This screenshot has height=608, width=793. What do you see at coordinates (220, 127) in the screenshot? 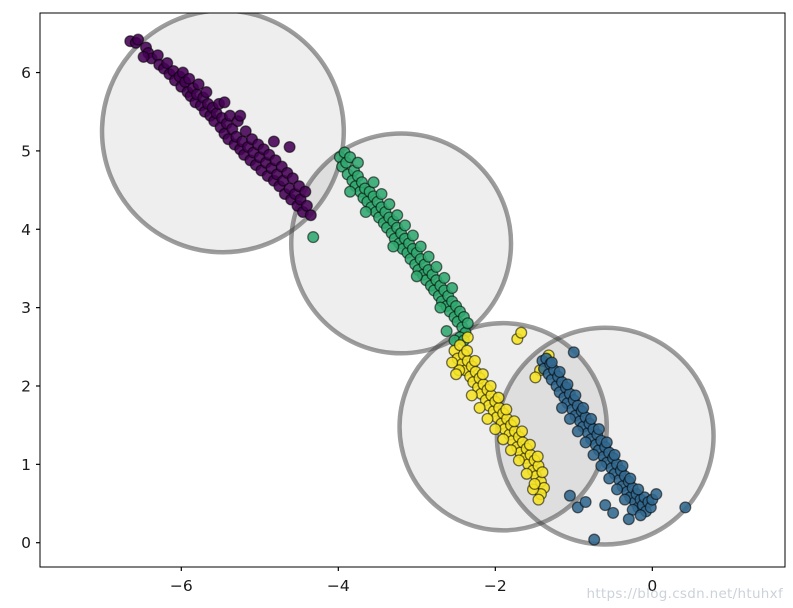
I see `cluster-purple-points` at bounding box center [220, 127].